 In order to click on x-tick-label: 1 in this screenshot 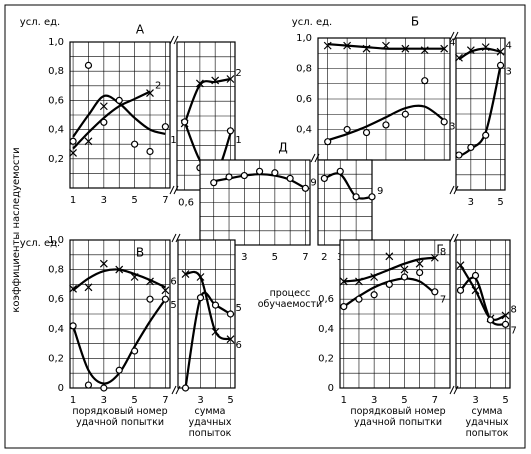, I will do `click(73, 400)`.